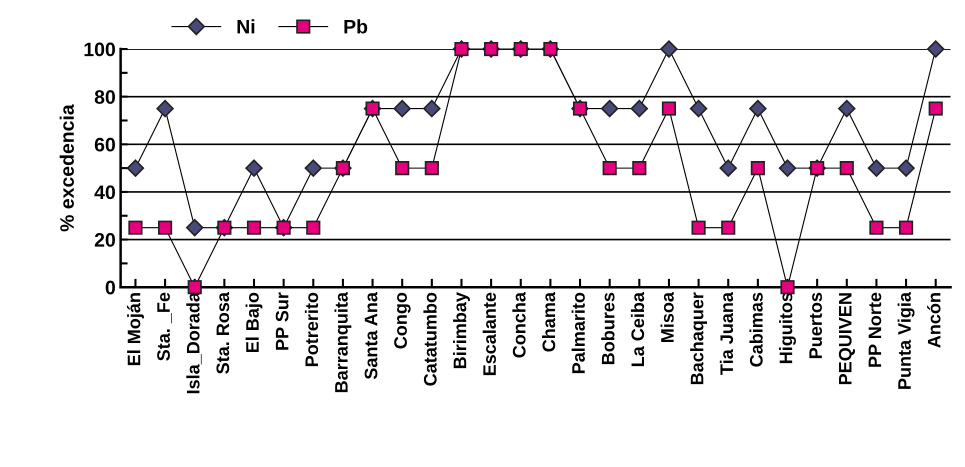 The image size is (965, 467). Describe the element at coordinates (282, 321) in the screenshot. I see `x-tick-label: PP Sur` at that location.